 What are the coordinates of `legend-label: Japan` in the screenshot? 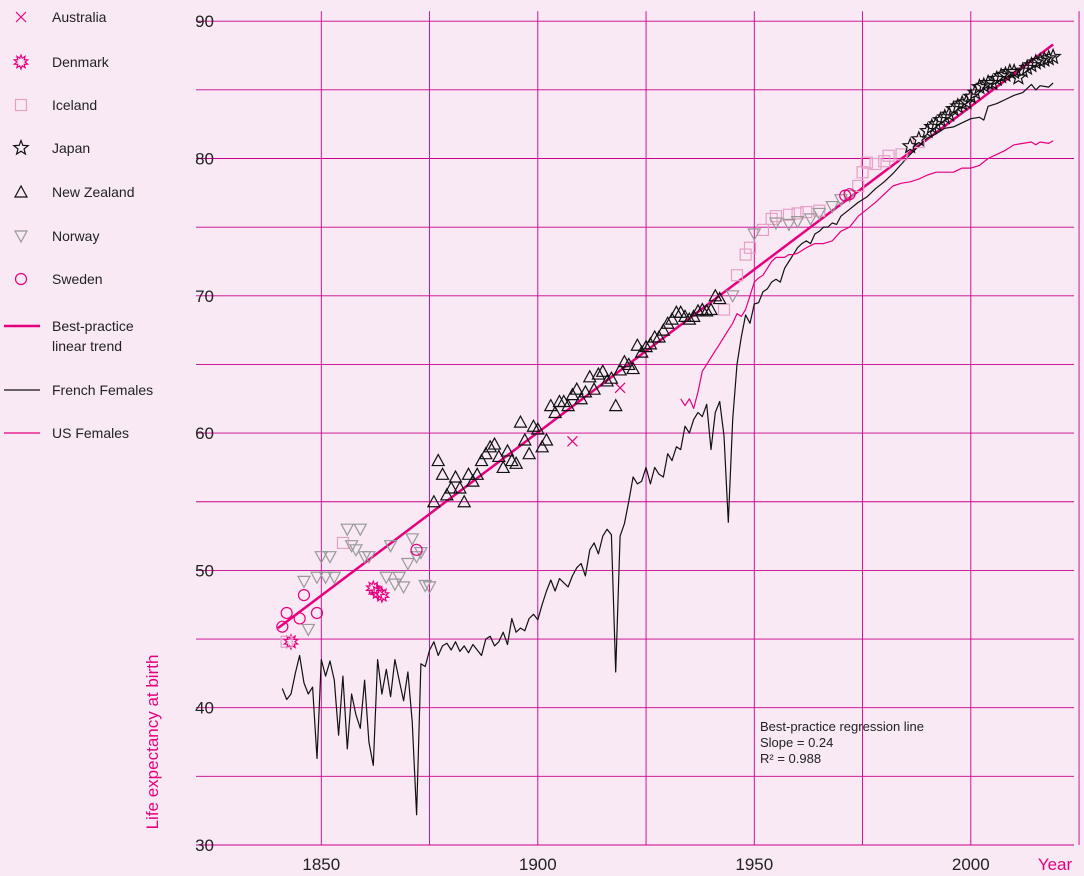 It's located at (71, 148).